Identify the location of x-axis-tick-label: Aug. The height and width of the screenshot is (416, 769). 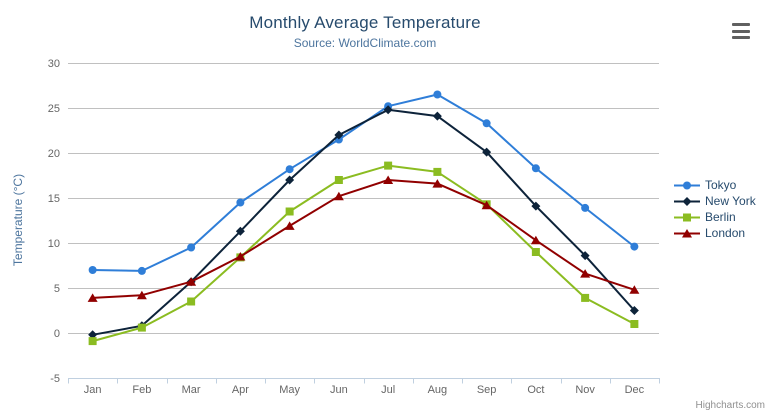
(438, 390).